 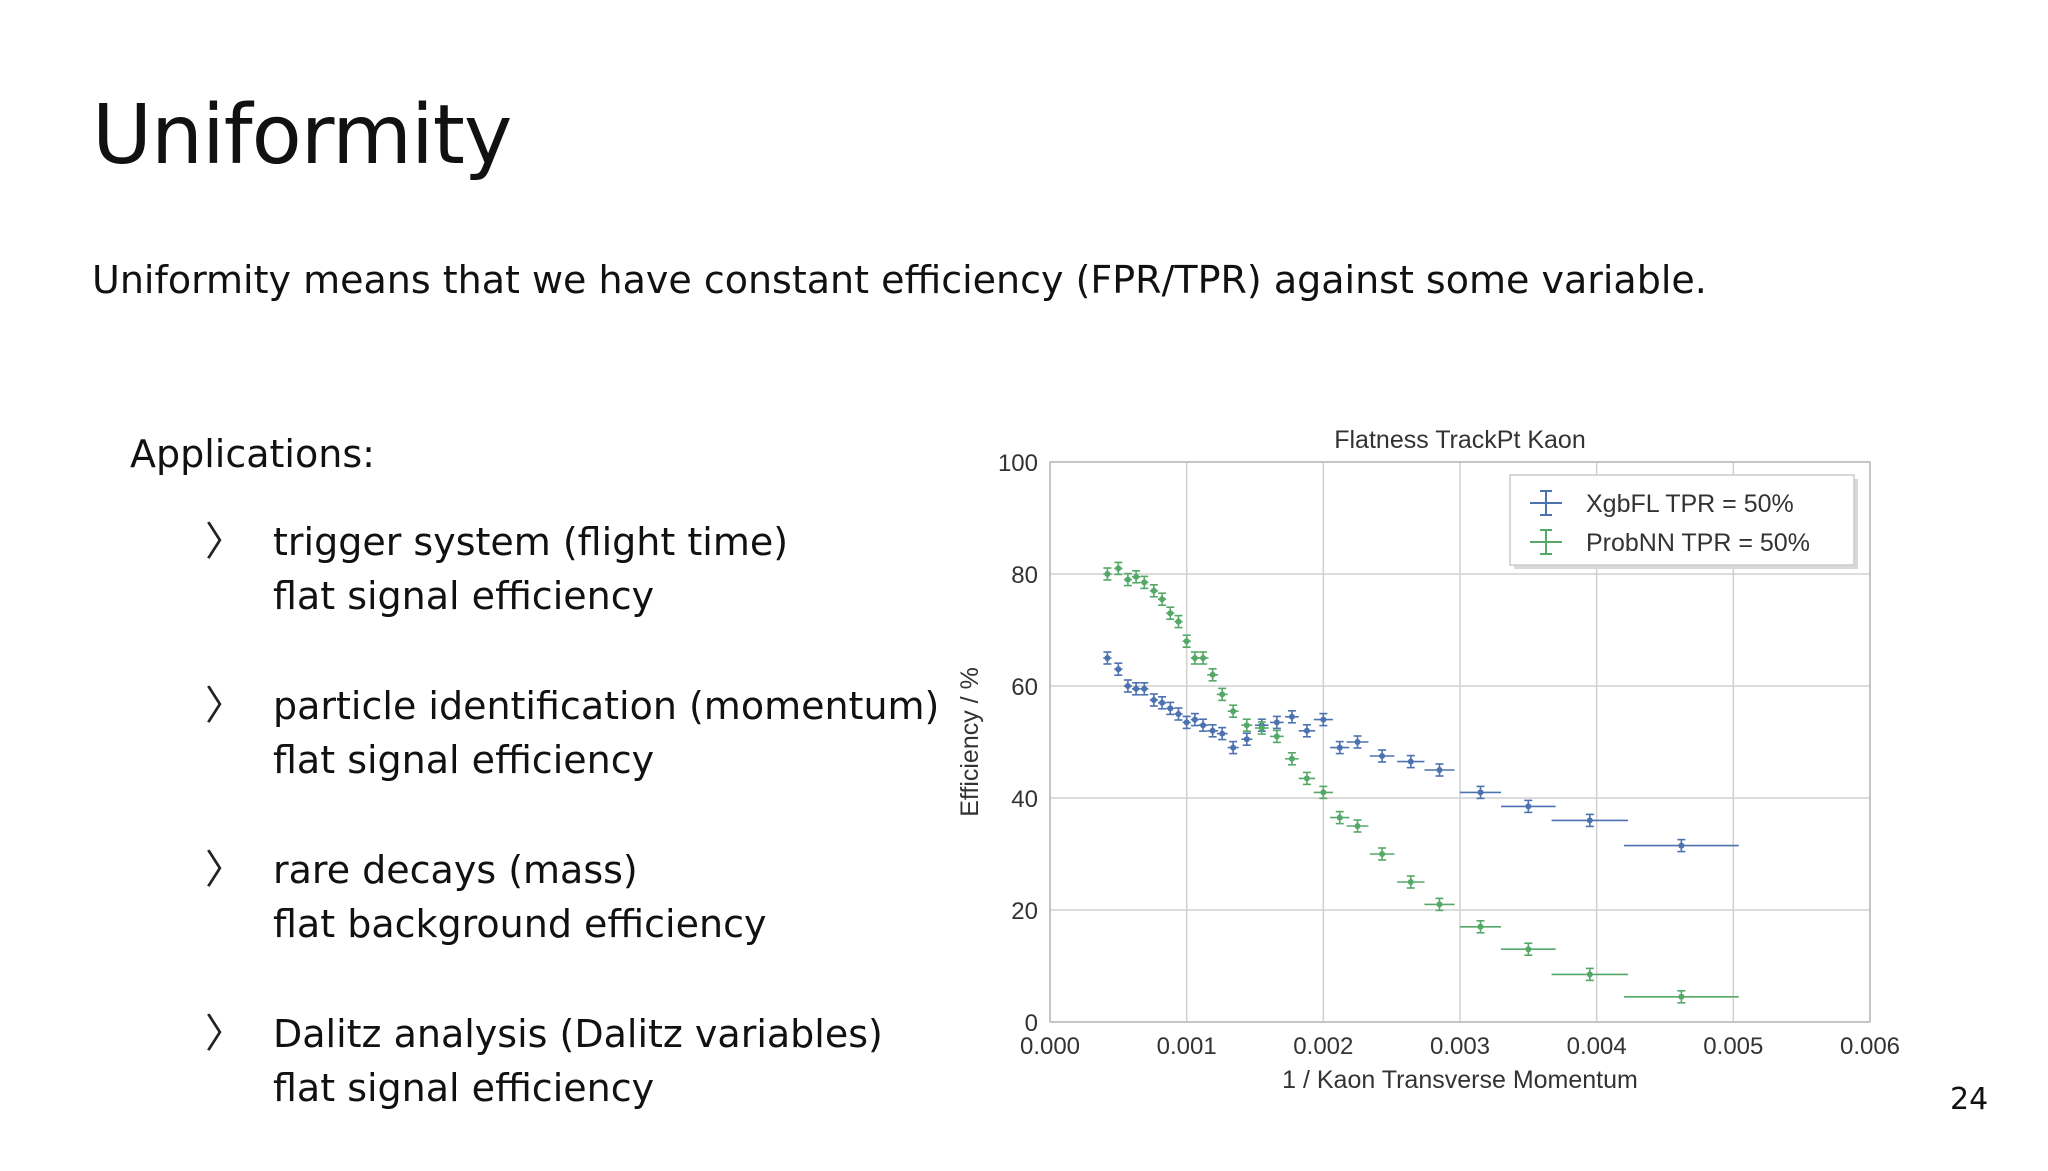 I want to click on series-probnn, so click(x=1421, y=782).